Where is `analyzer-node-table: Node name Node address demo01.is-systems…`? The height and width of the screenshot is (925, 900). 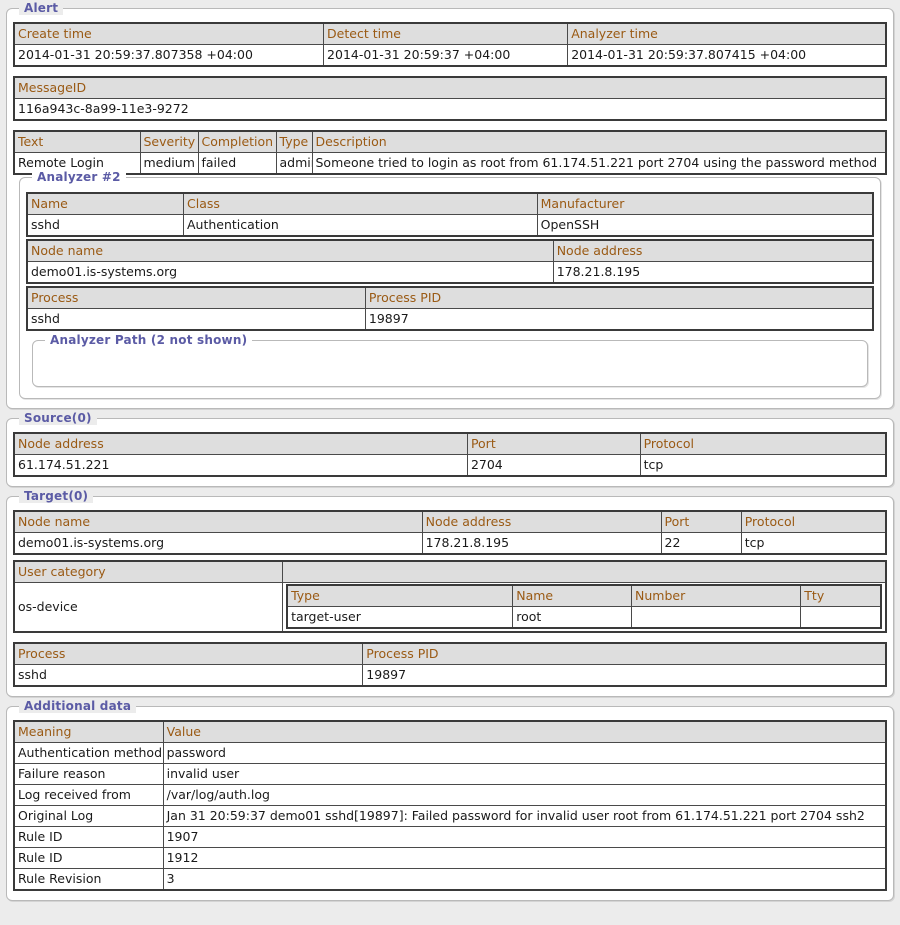
analyzer-node-table: Node name Node address demo01.is-systems… is located at coordinates (450, 261).